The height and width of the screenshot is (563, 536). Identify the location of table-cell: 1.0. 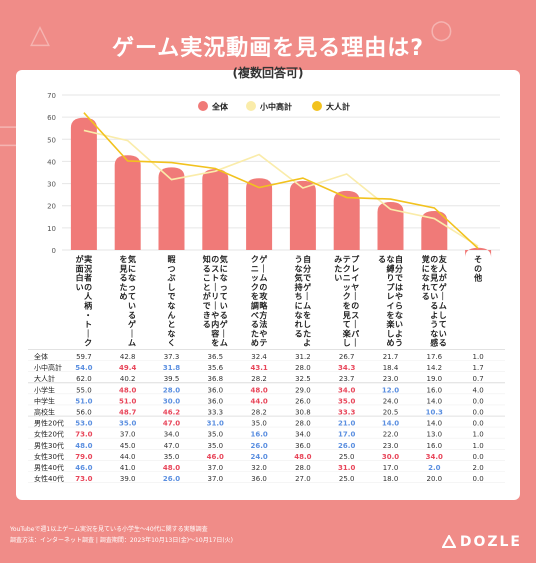
(478, 446).